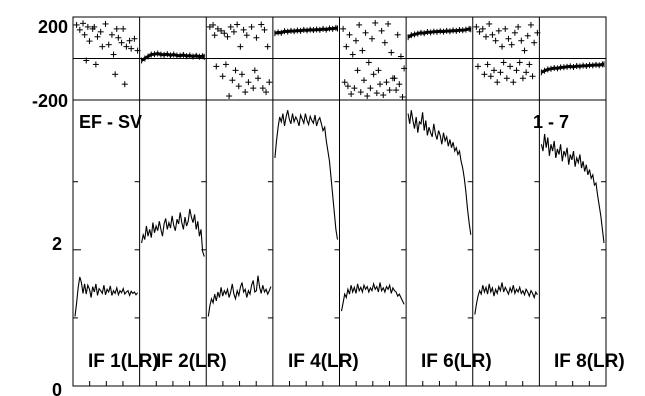 The image size is (645, 396). What do you see at coordinates (57, 244) in the screenshot?
I see `amp-tick-2: 2` at bounding box center [57, 244].